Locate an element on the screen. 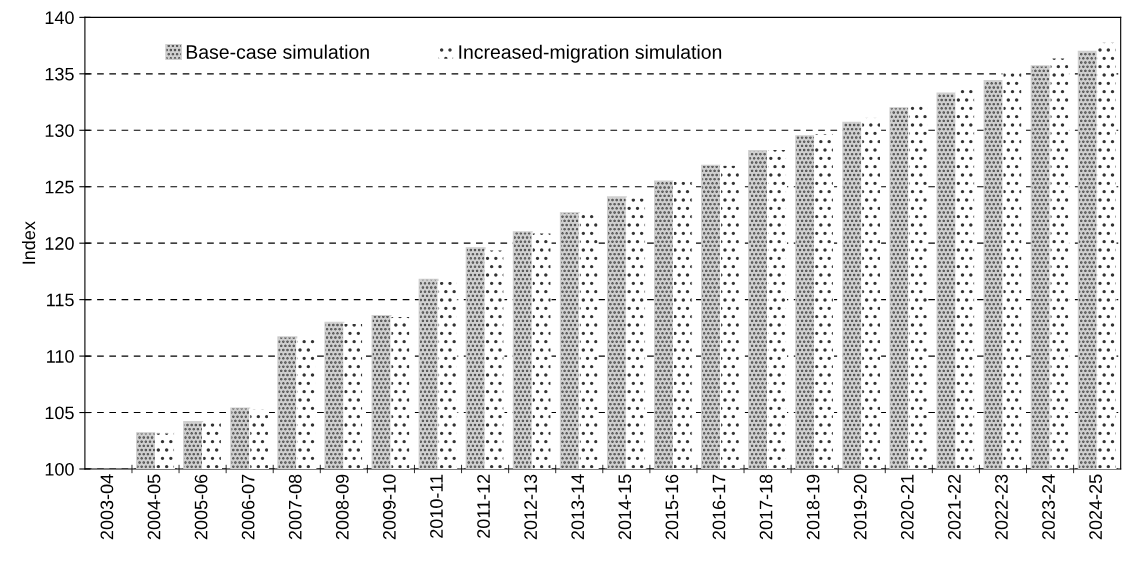 The width and height of the screenshot is (1132, 579). y-tick-label: 115 is located at coordinates (60, 300).